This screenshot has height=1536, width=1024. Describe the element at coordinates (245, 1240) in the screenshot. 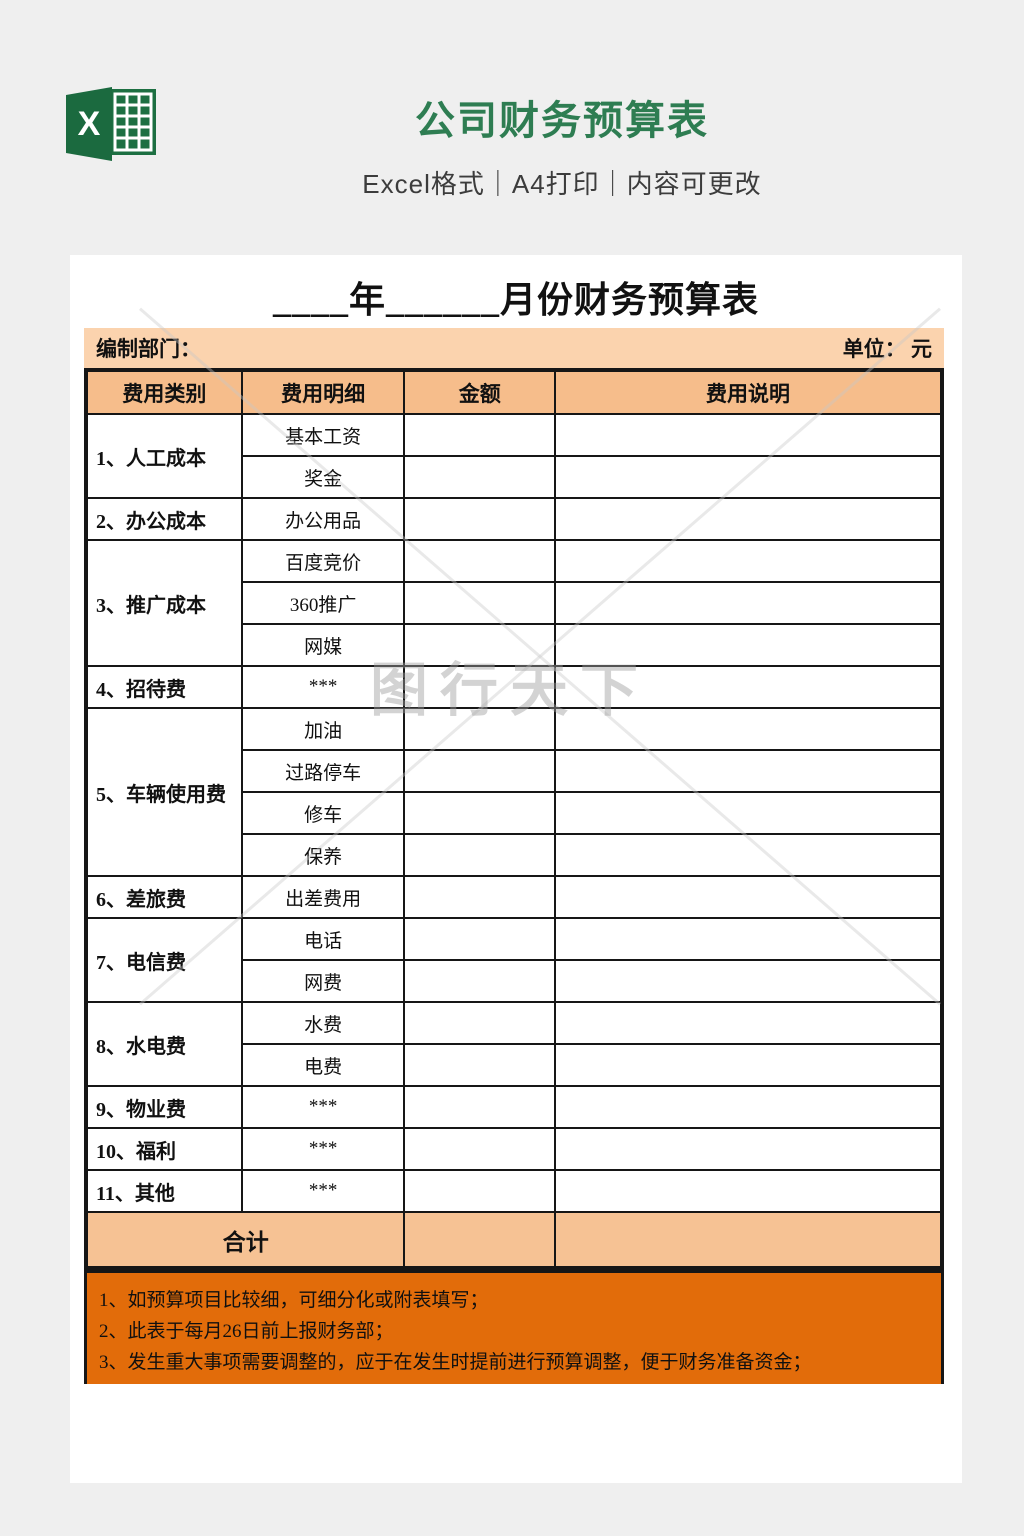

I see `total-label: 合计` at that location.